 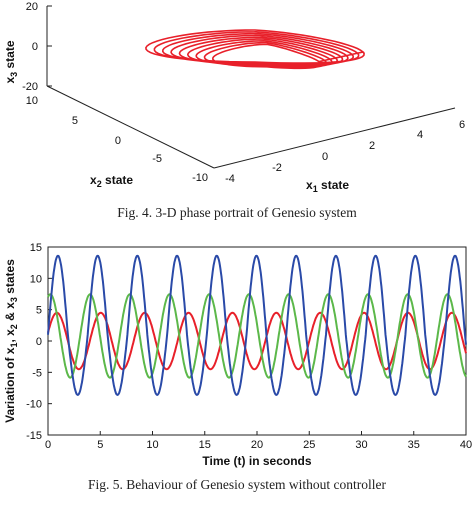 I want to click on fig5-y-tick-label: -15, so click(x=34, y=436).